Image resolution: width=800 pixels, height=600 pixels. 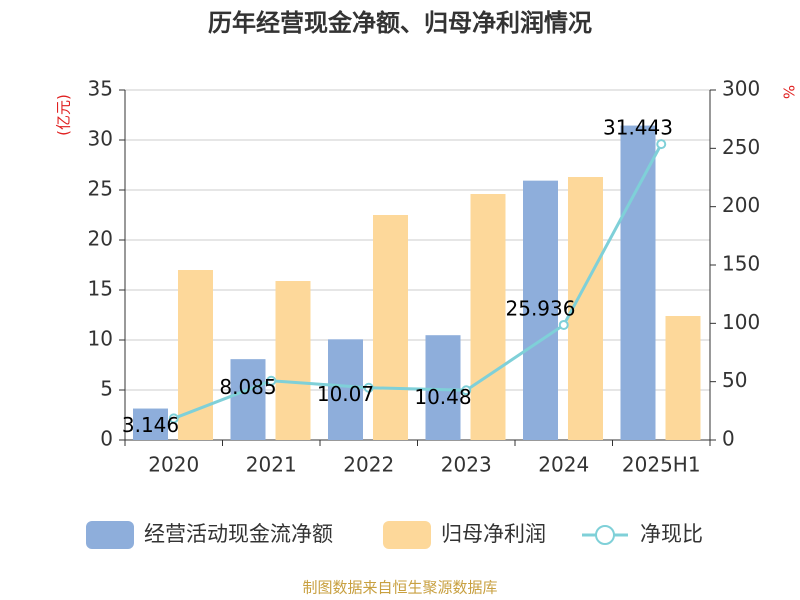 What do you see at coordinates (741, 205) in the screenshot?
I see `y2-tick-label: 200` at bounding box center [741, 205].